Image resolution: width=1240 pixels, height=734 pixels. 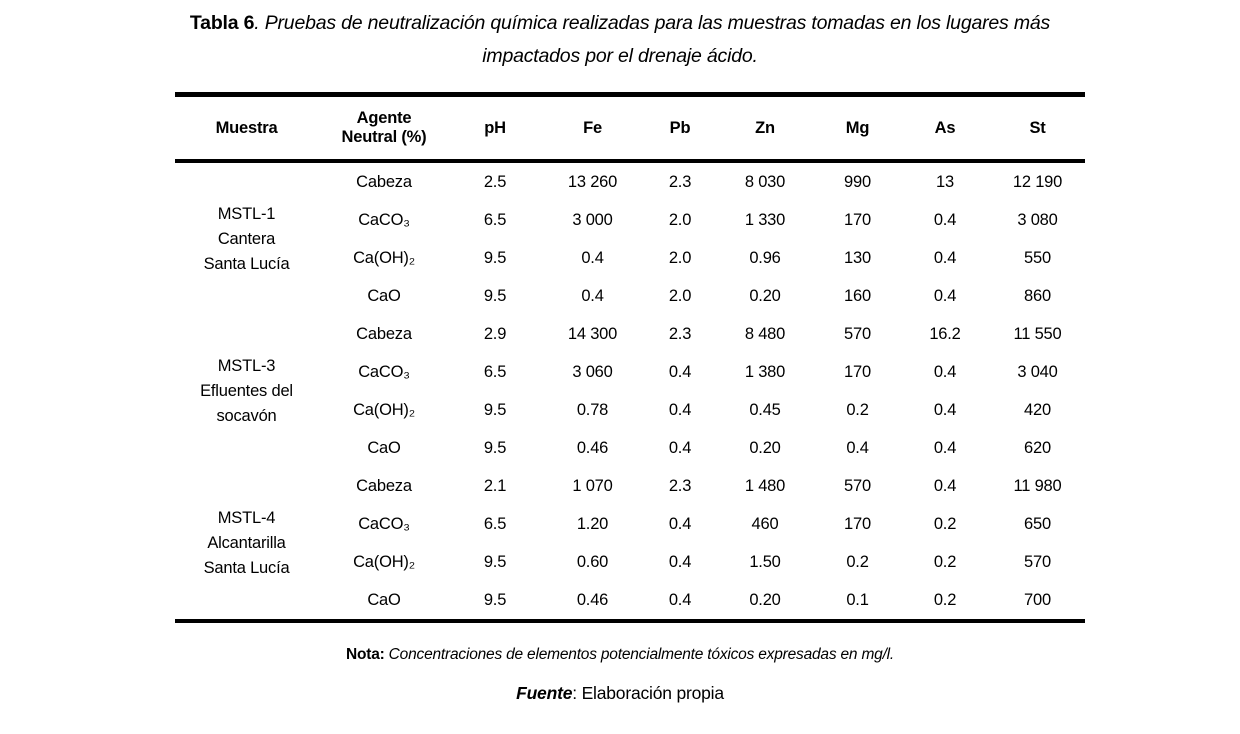 I want to click on cell-fe: 1 070, so click(x=592, y=485).